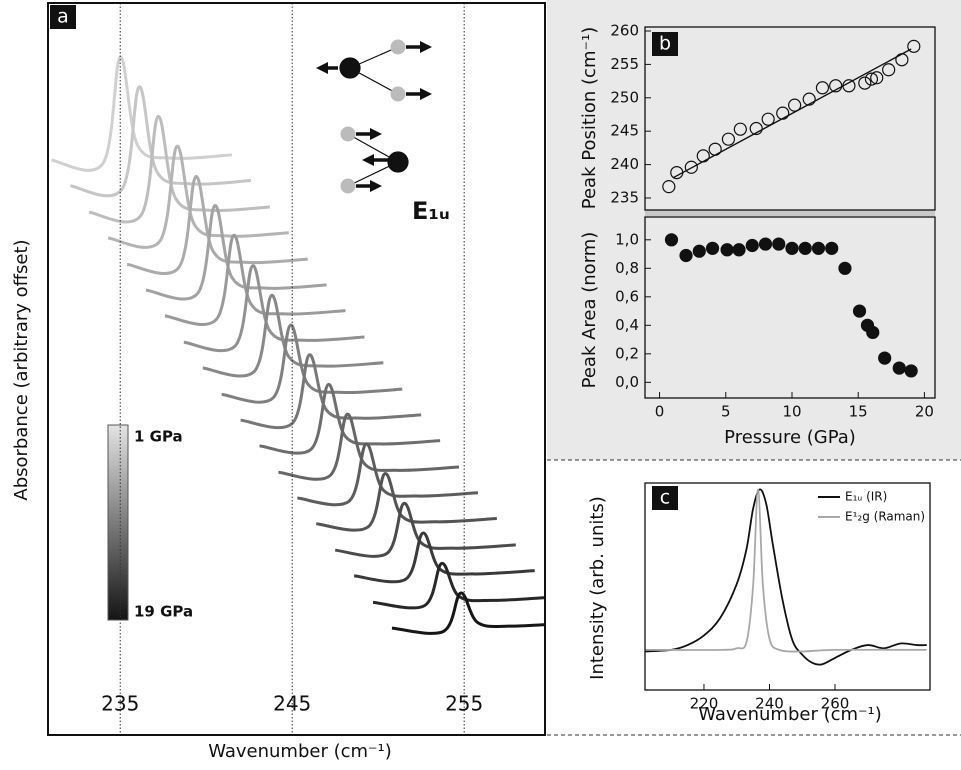 The height and width of the screenshot is (770, 961). I want to click on y-tick-label: 0,2, so click(627, 353).